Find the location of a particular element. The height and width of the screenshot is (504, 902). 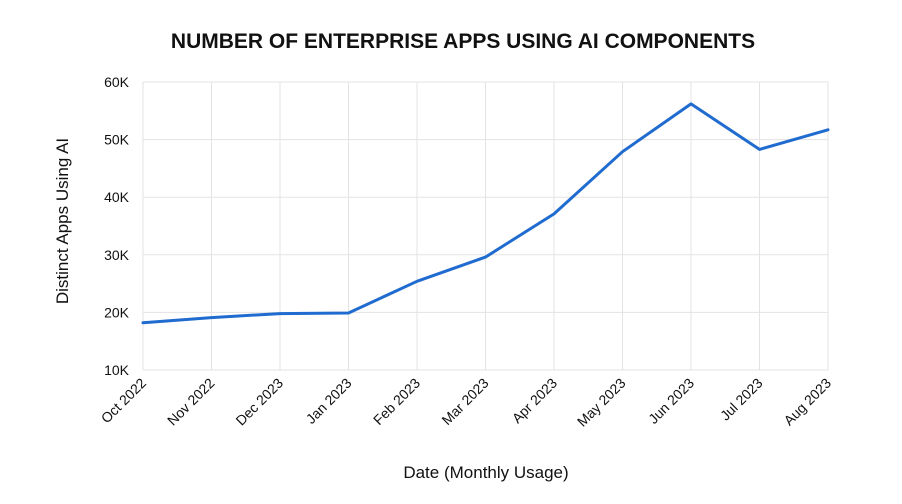

x-axis-label: Date (Monthly Usage) is located at coordinates (485, 472).